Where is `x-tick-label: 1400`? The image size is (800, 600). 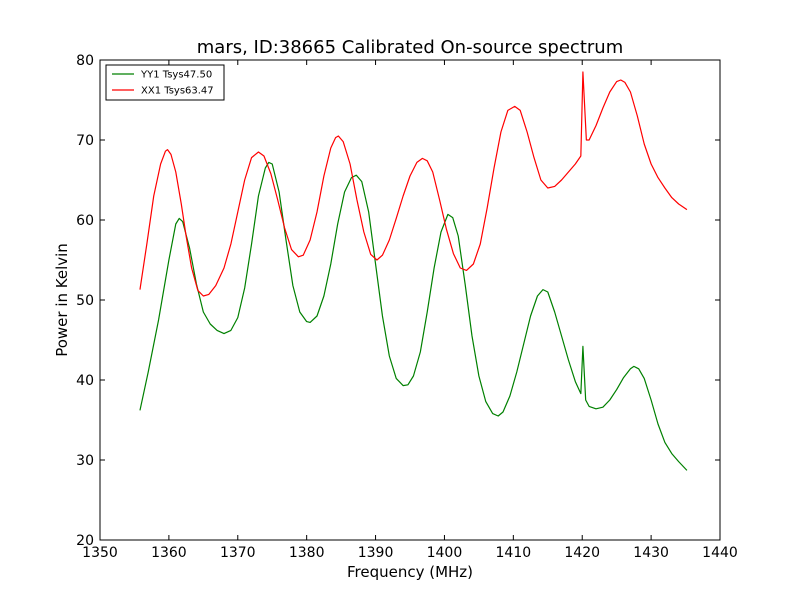
x-tick-label: 1400 is located at coordinates (445, 553).